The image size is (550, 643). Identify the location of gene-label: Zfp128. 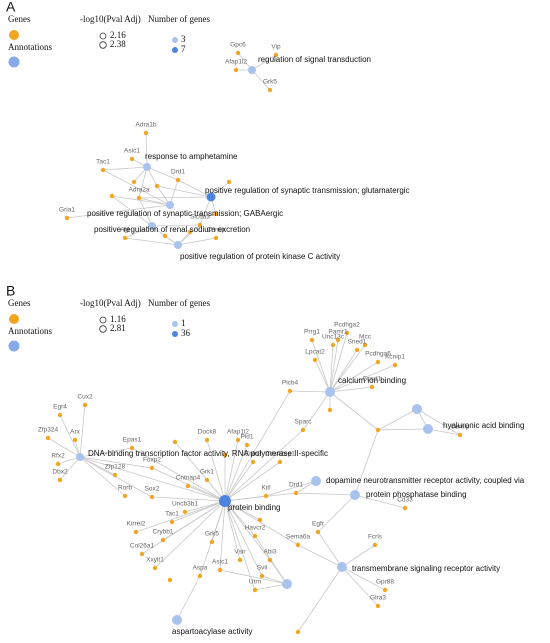
(115, 467).